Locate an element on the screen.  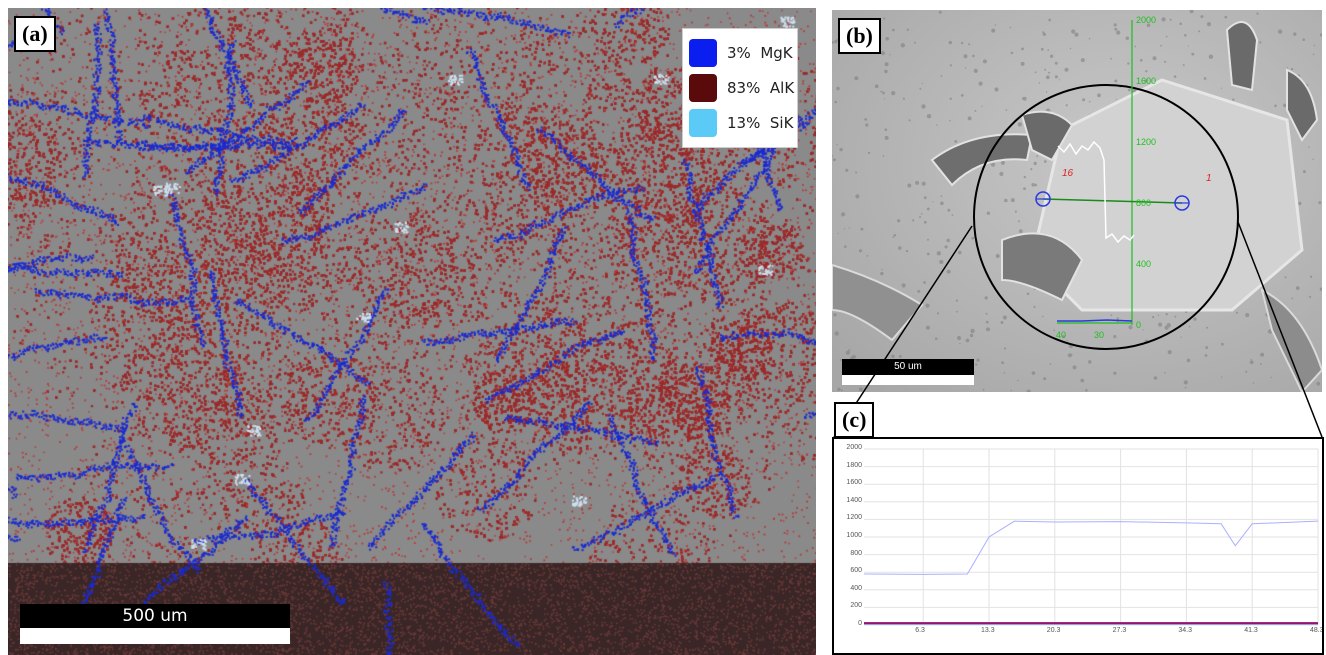
profile-tick-2000: 2000 is located at coordinates (1146, 20).